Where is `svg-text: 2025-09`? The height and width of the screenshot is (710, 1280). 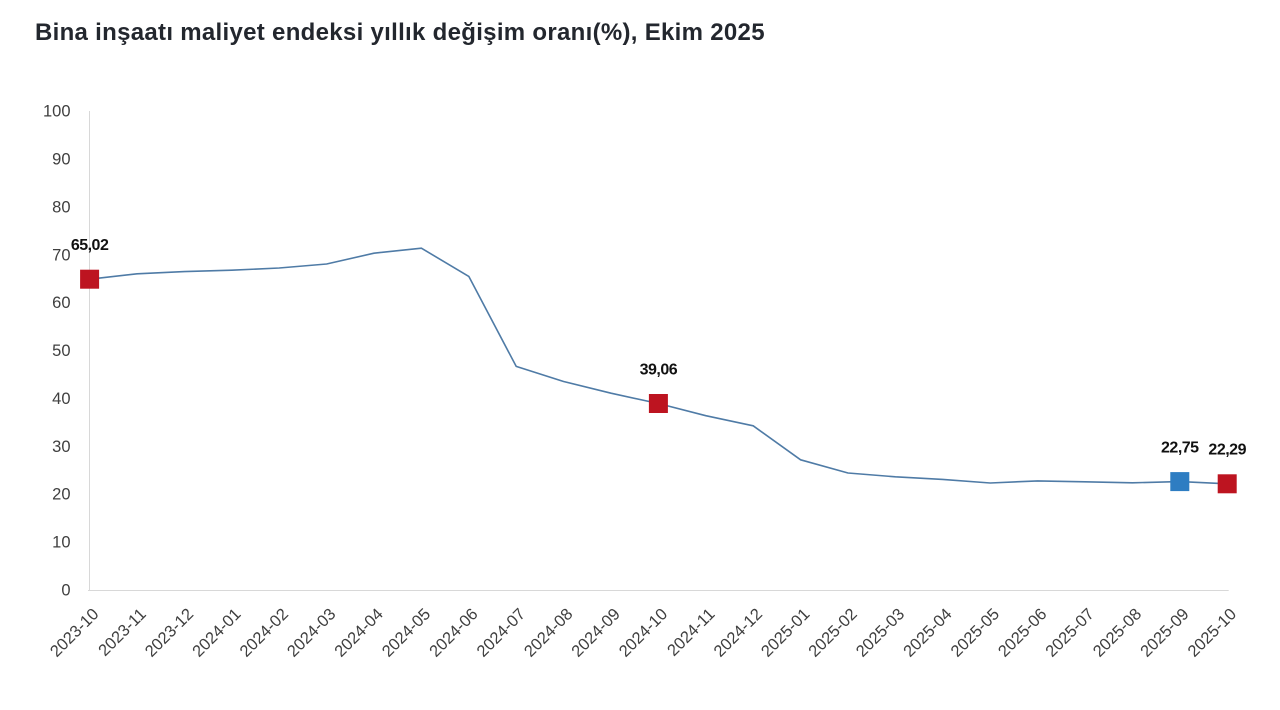 svg-text: 2025-09 is located at coordinates (1165, 633).